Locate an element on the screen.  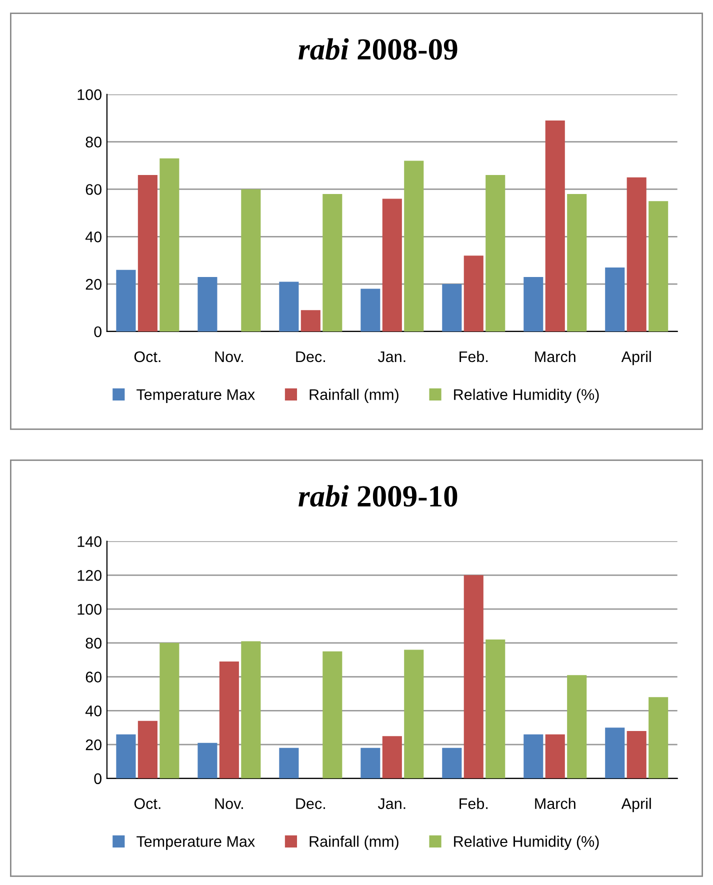
y-tick-label: 120 is located at coordinates (90, 575).